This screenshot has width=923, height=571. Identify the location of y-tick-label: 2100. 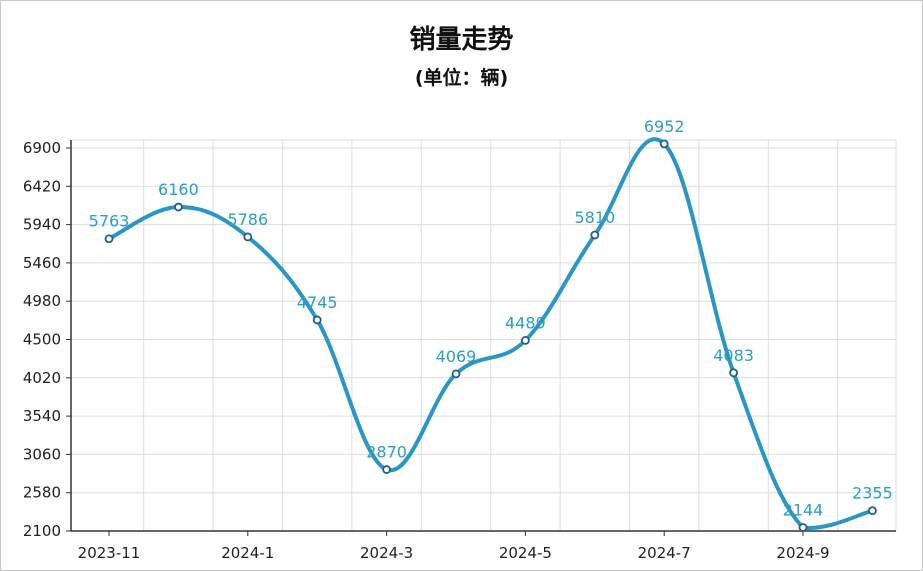
(42, 531).